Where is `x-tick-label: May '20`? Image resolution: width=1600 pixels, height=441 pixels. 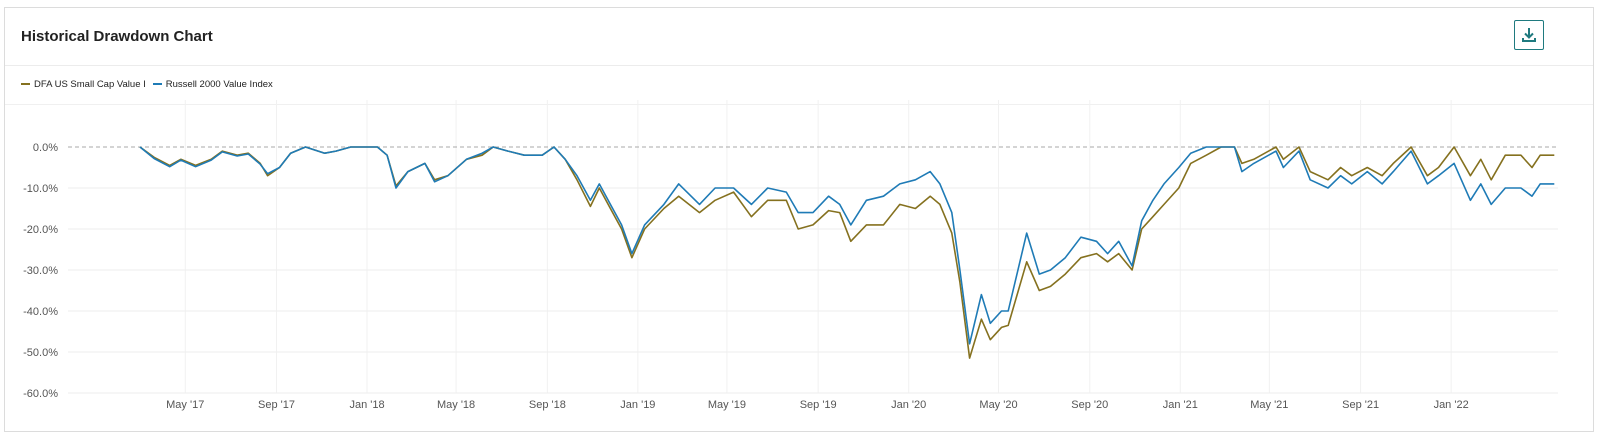
x-tick-label: May '20 is located at coordinates (998, 405).